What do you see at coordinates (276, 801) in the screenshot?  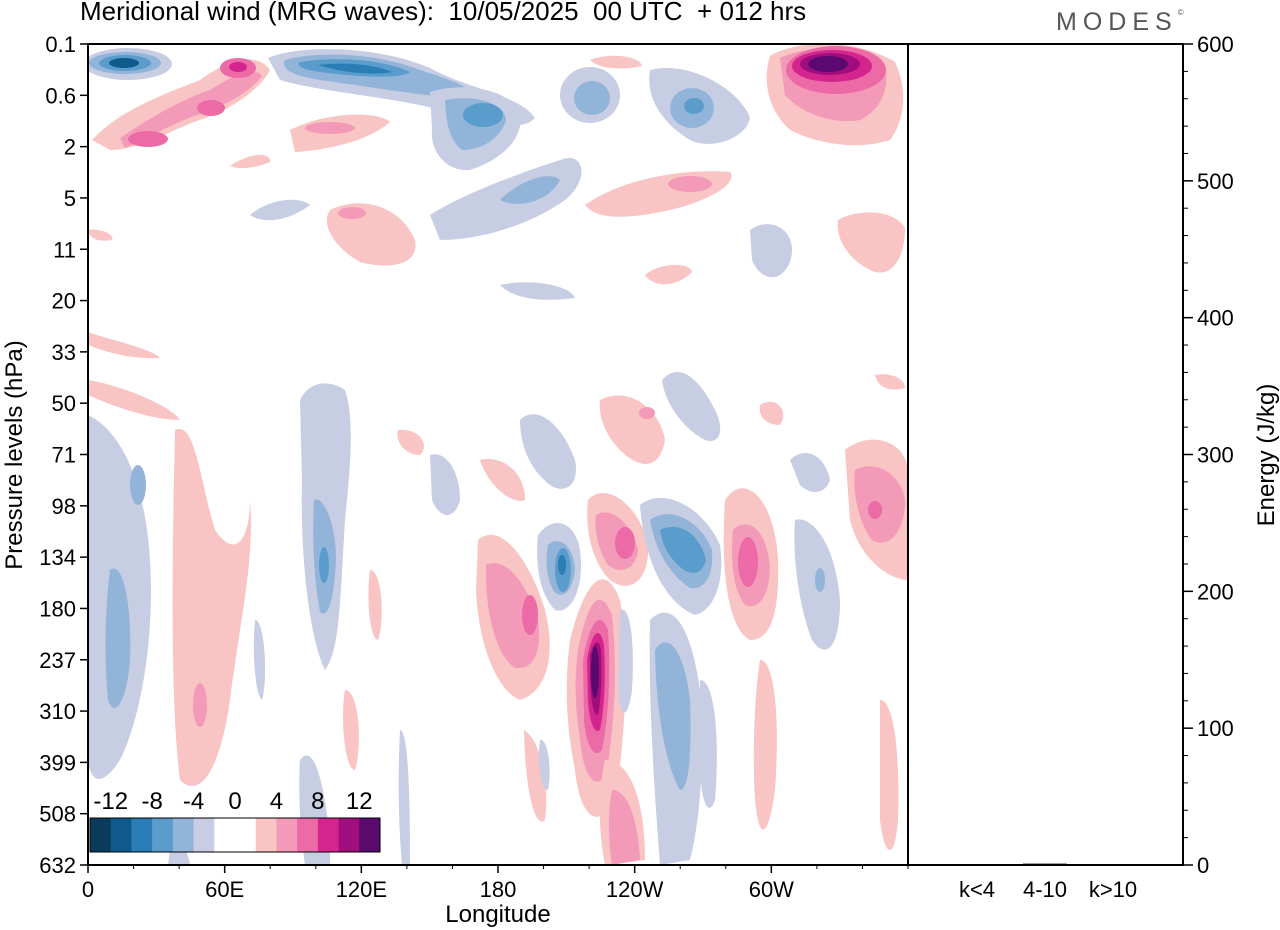 I see `colorbar-label: 4` at bounding box center [276, 801].